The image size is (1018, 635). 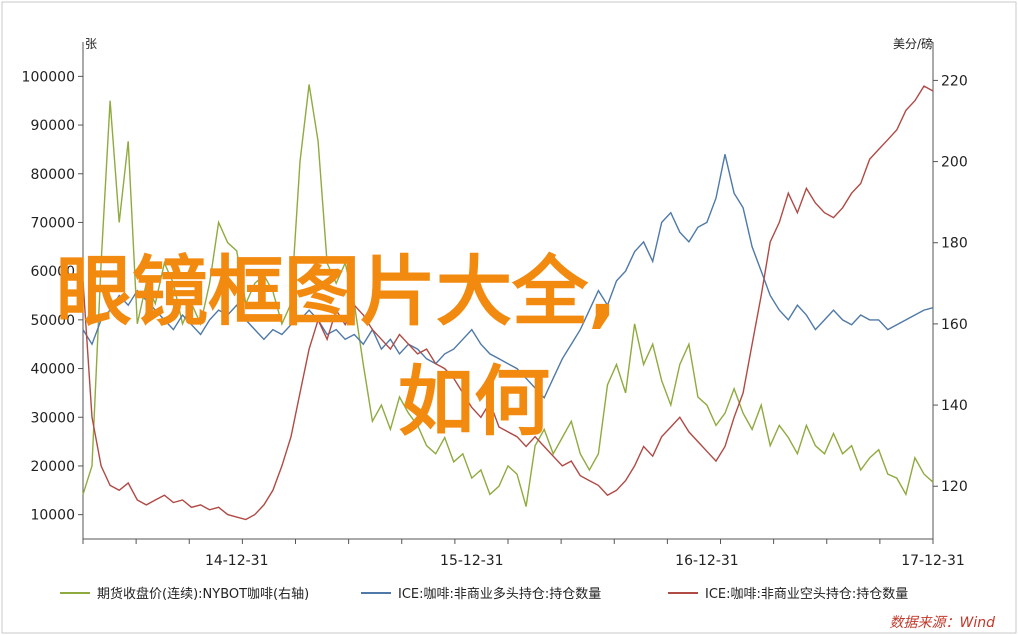 I want to click on x-tick-label: 14-12-31, so click(x=237, y=561).